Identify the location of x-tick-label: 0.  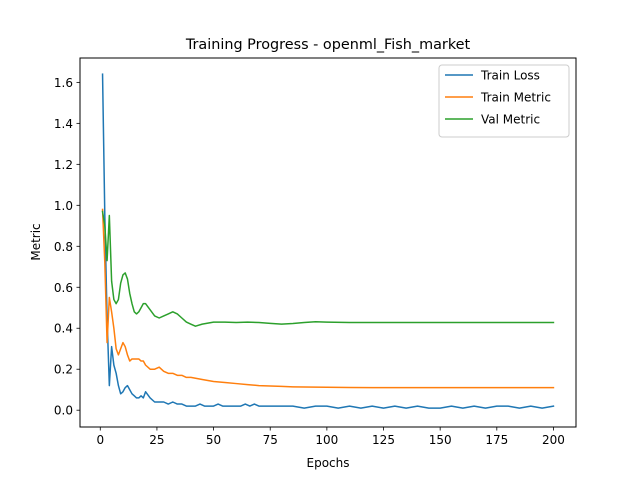
(100, 440).